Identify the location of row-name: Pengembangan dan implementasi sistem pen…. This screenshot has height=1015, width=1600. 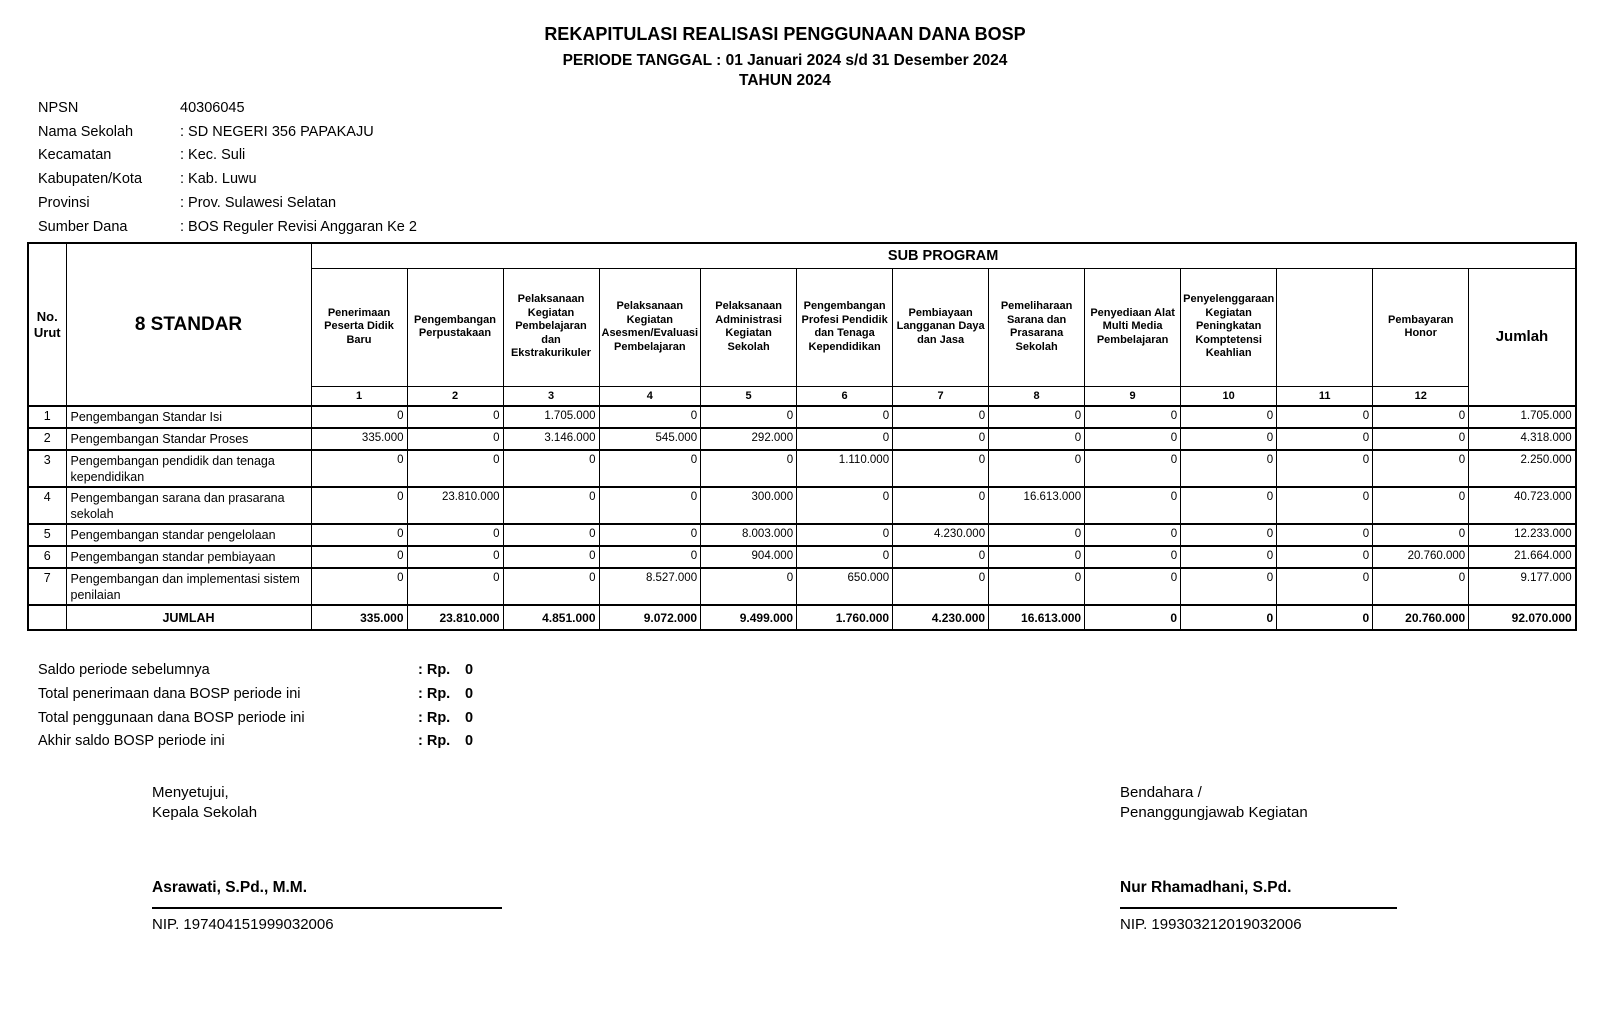
(188, 586).